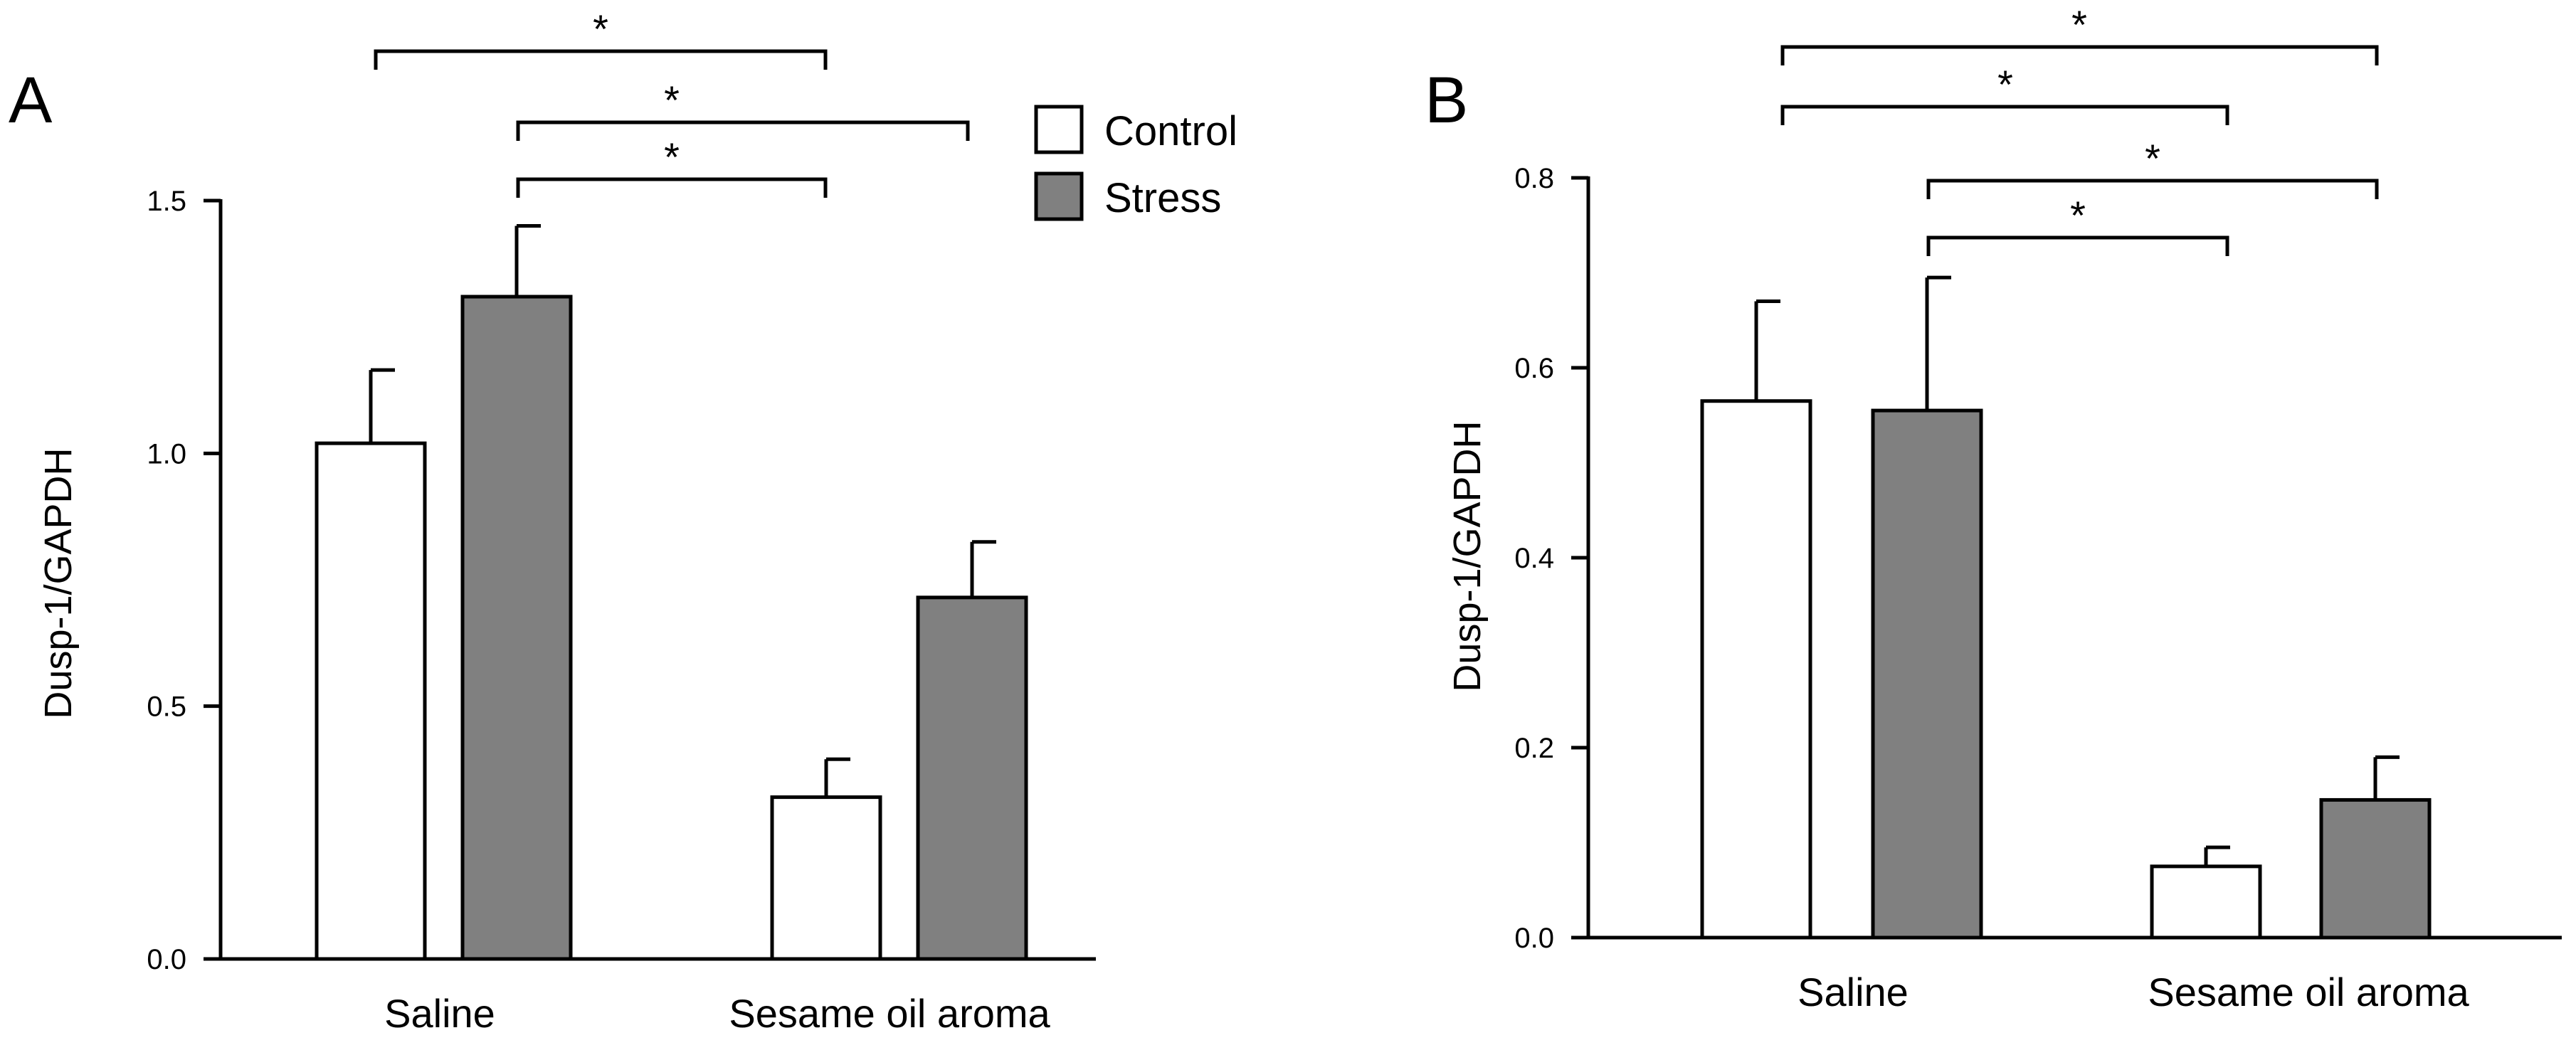  What do you see at coordinates (166, 707) in the screenshot?
I see `y-tick-label: 0.5` at bounding box center [166, 707].